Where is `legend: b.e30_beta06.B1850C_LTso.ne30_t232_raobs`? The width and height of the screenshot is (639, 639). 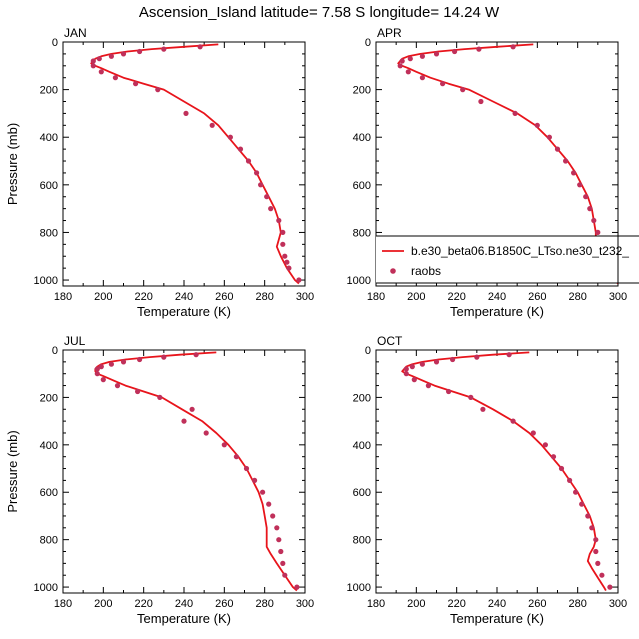 legend: b.e30_beta06.B1850C_LTso.ne30_t232_raobs is located at coordinates (507, 259).